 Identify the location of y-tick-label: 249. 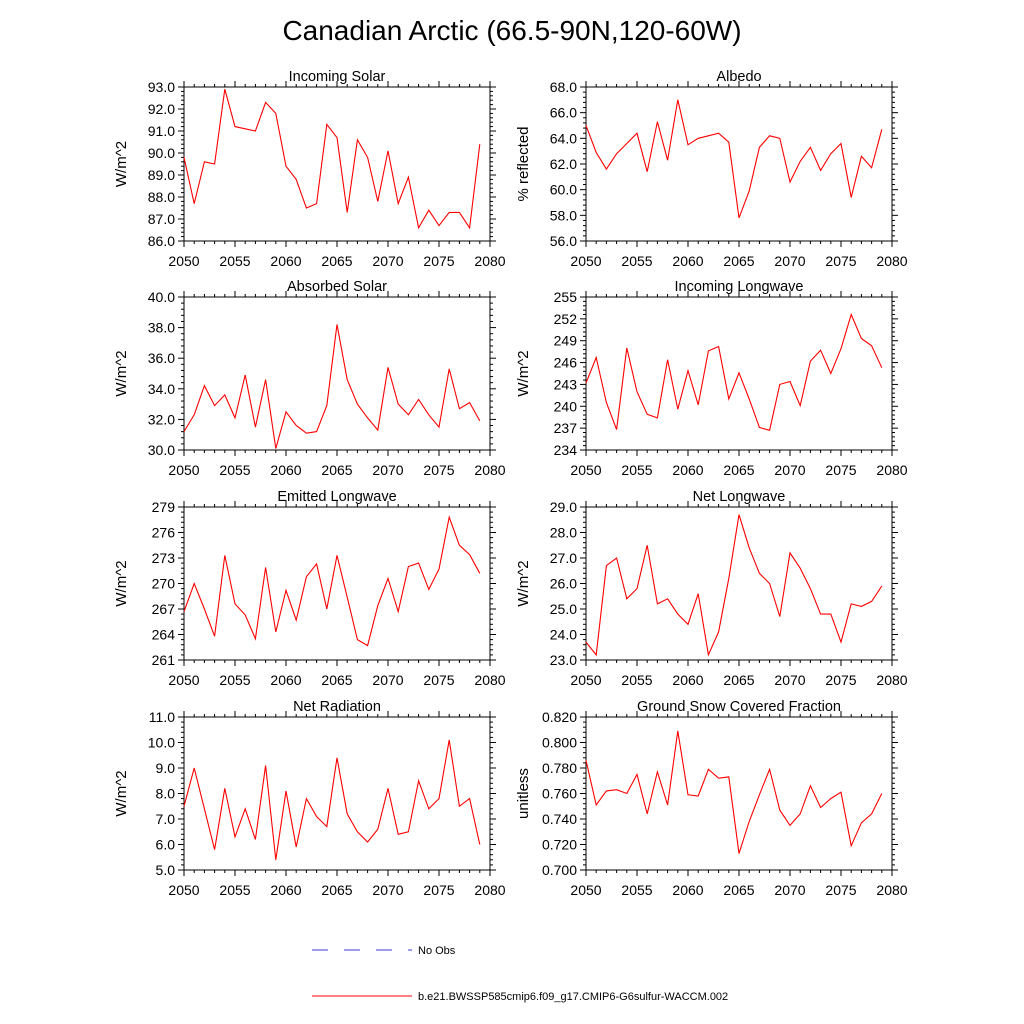
(566, 341).